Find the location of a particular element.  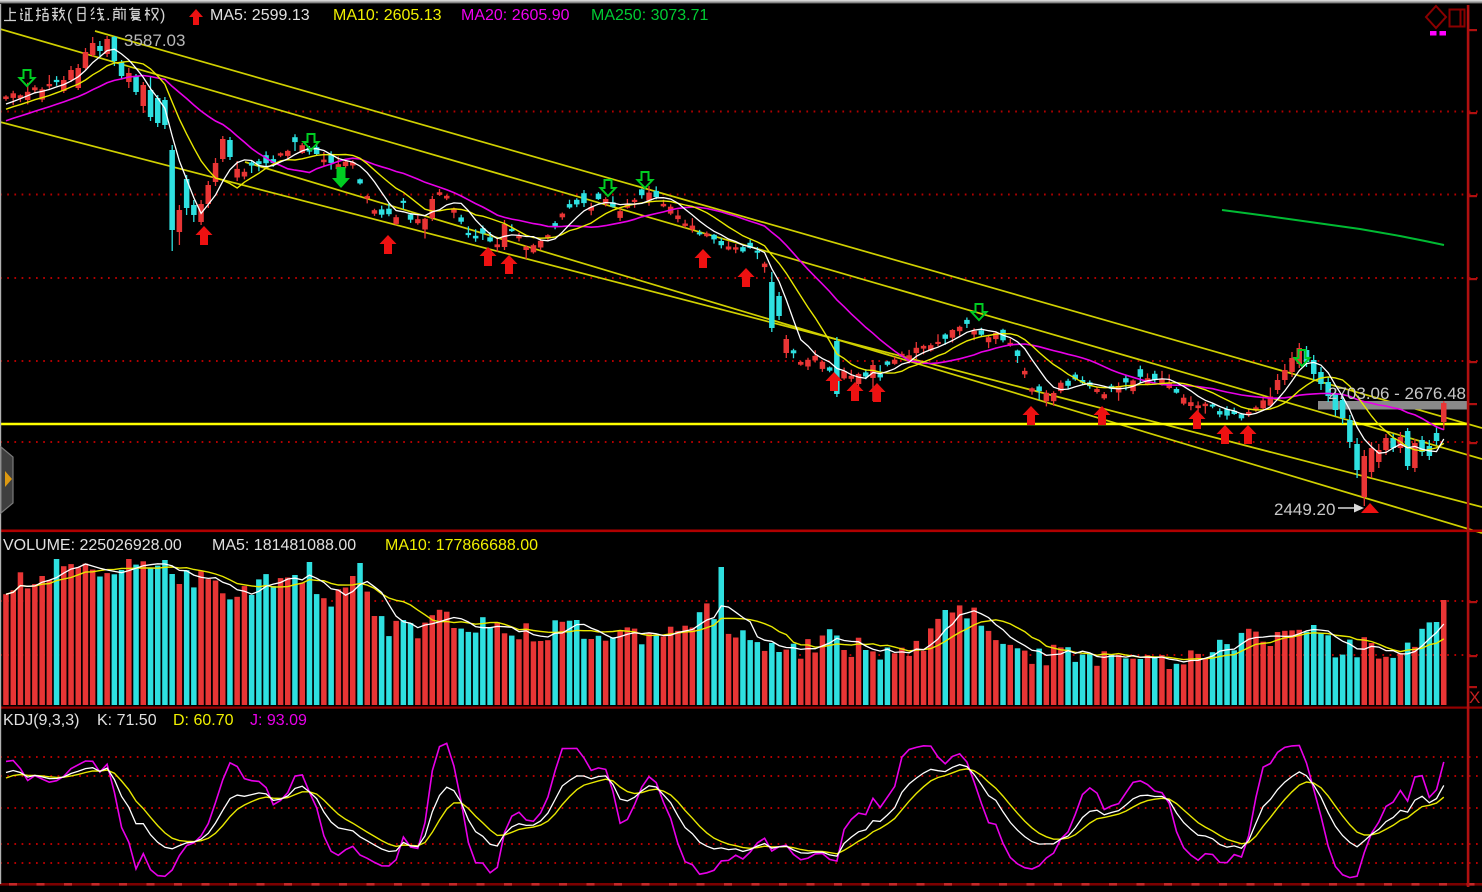

svg-text: 2703.06 - 2676.48 is located at coordinates (1397, 393).